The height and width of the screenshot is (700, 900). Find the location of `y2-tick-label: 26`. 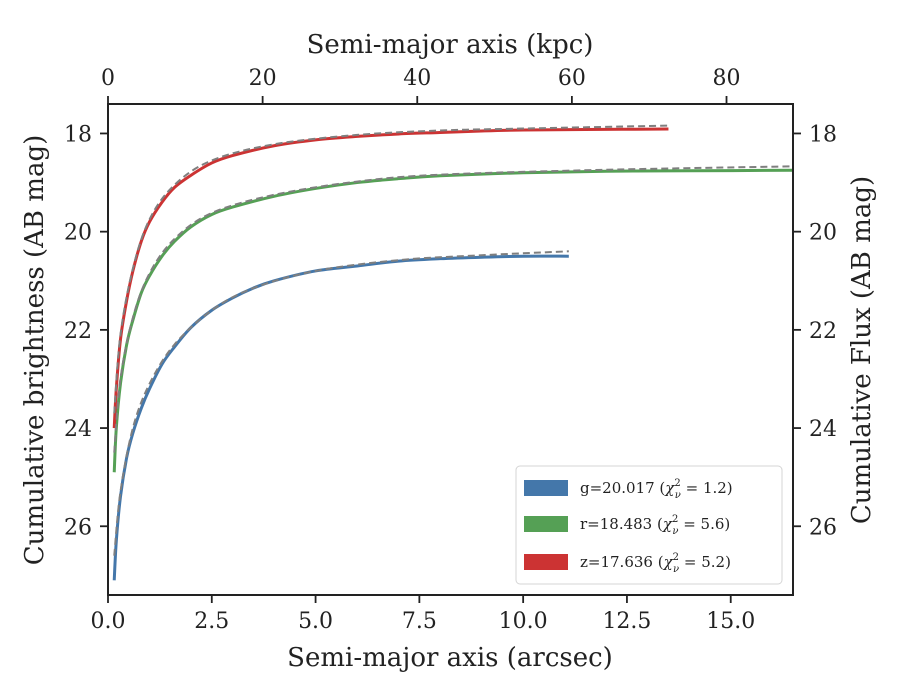

y2-tick-label: 26 is located at coordinates (823, 527).